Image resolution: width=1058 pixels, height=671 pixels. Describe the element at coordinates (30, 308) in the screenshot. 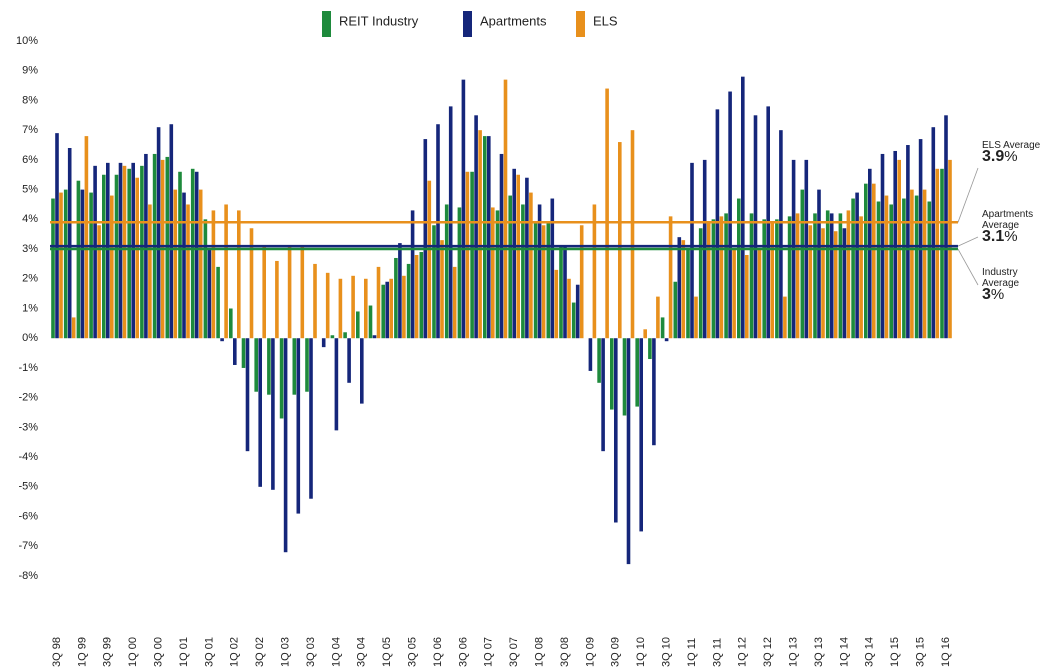

I see `y-tick-label: 1%` at that location.